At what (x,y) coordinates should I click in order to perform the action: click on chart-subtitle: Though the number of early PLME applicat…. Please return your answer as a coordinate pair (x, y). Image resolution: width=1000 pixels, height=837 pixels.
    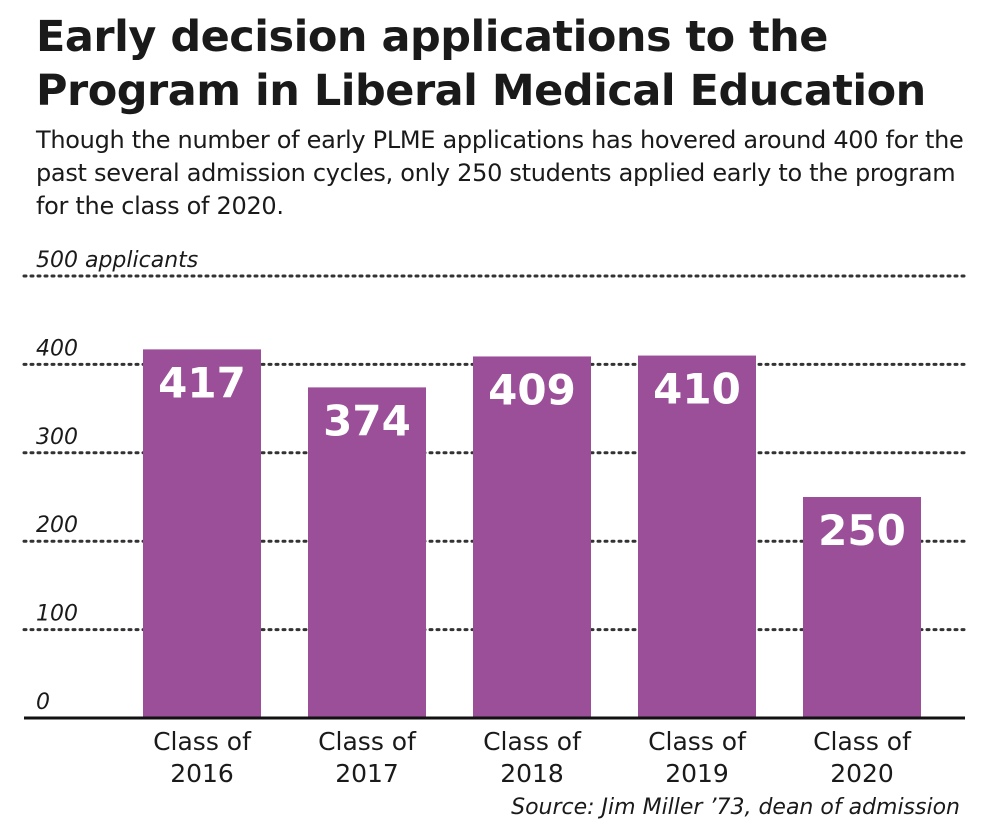
    Looking at the image, I should click on (500, 173).